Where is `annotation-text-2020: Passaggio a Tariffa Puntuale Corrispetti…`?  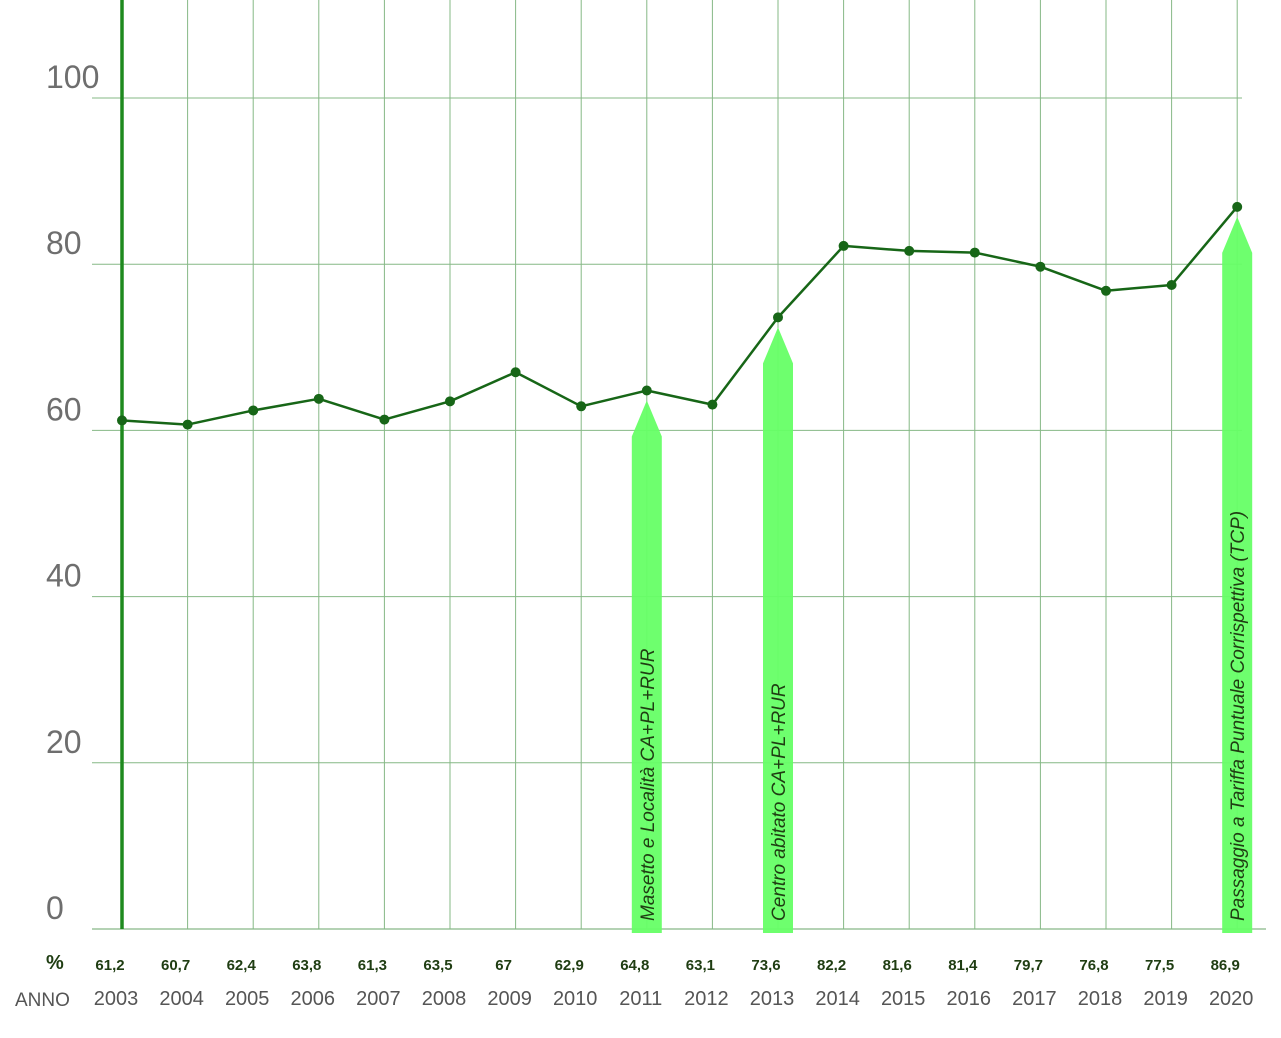
annotation-text-2020: Passaggio a Tariffa Puntuale Corrispetti… is located at coordinates (1238, 716).